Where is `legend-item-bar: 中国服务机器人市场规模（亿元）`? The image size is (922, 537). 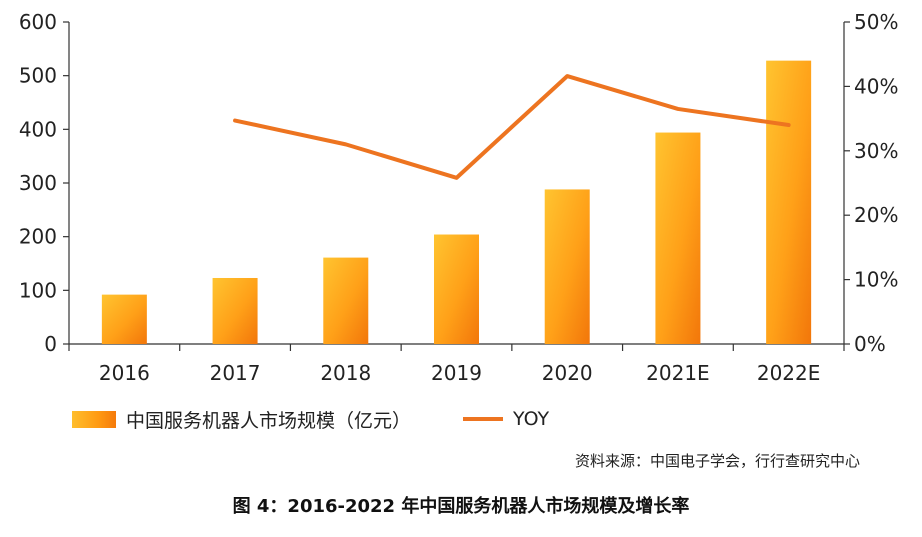
legend-item-bar: 中国服务机器人市场规模（亿元） is located at coordinates (241, 419).